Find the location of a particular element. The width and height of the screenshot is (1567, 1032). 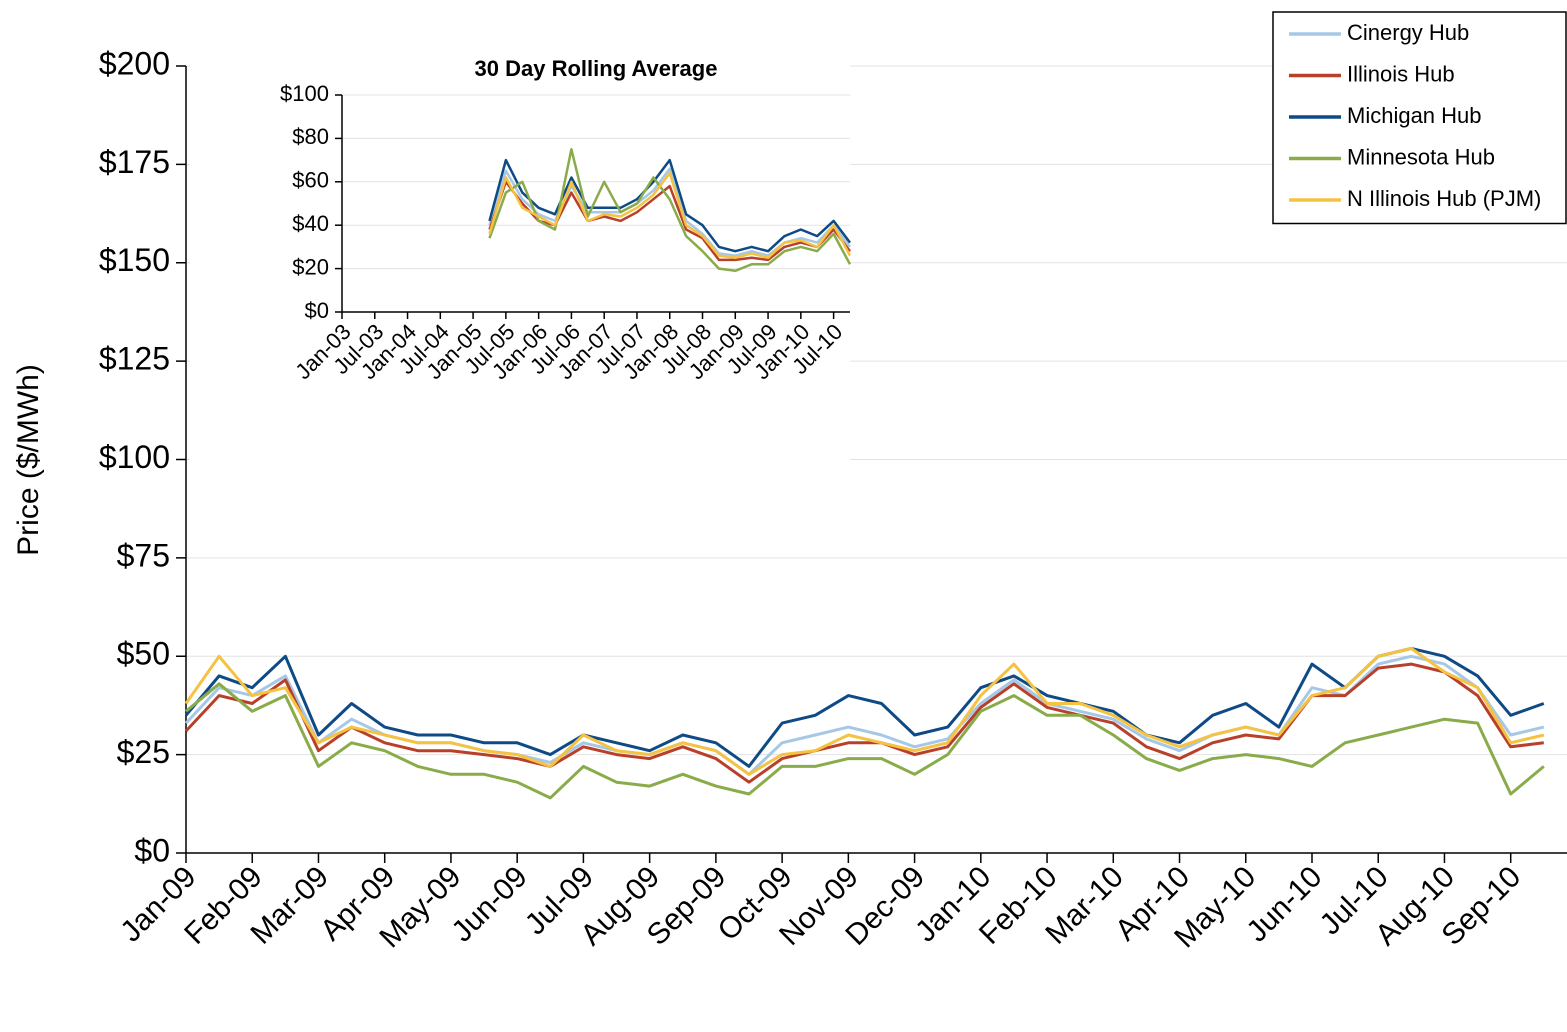

y-tick-label: $125 is located at coordinates (134, 359).